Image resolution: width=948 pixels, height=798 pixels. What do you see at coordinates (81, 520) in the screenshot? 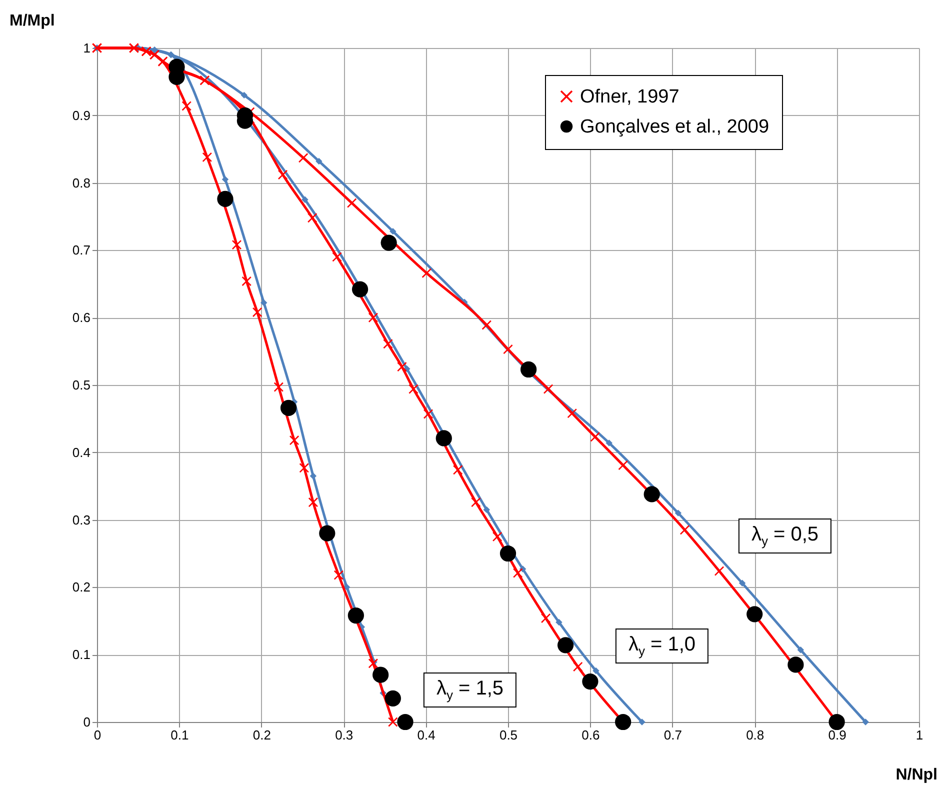
I see `y-tick-label: 0.3` at bounding box center [81, 520].